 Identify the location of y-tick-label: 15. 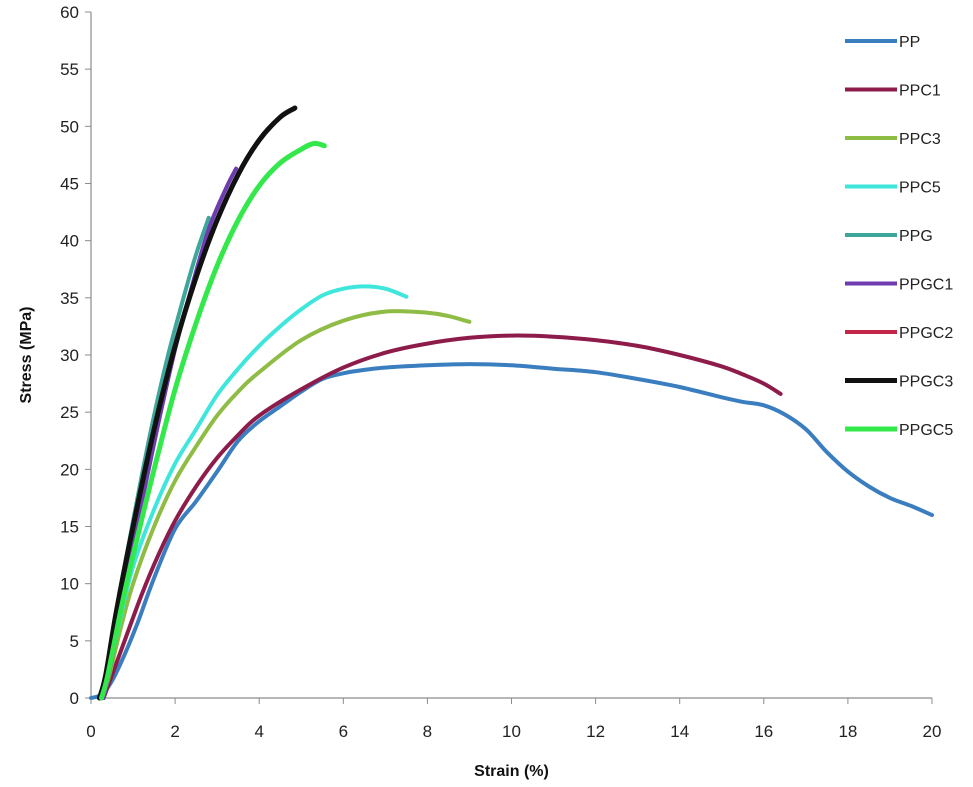
(69, 527).